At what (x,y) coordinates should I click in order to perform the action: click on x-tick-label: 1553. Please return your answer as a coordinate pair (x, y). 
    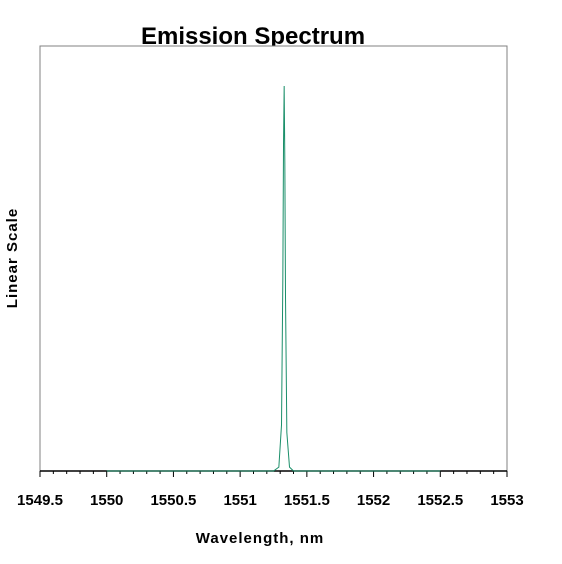
    Looking at the image, I should click on (506, 500).